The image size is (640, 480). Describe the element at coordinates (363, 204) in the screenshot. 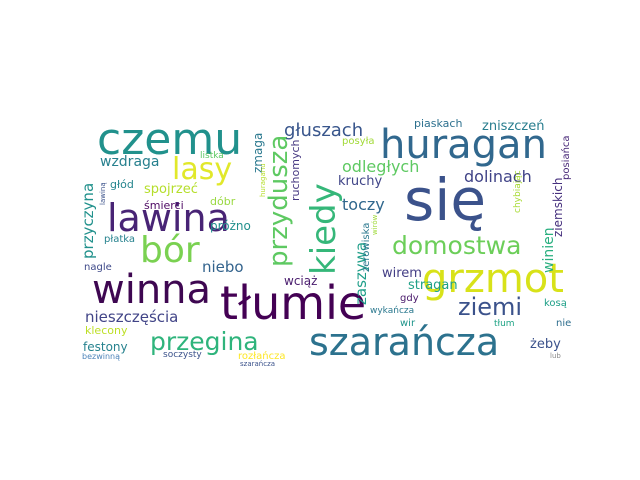

I see `word-toczy: toczy` at that location.